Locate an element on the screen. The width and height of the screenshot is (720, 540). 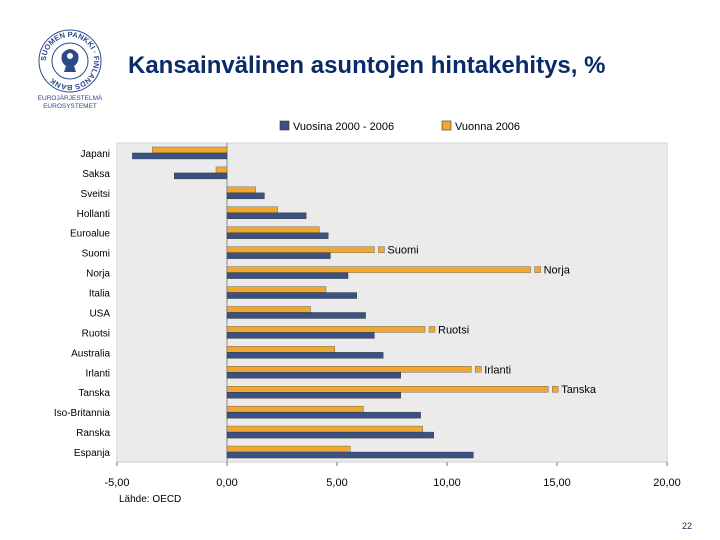
x-tick-label: 0,00 is located at coordinates (226, 483).